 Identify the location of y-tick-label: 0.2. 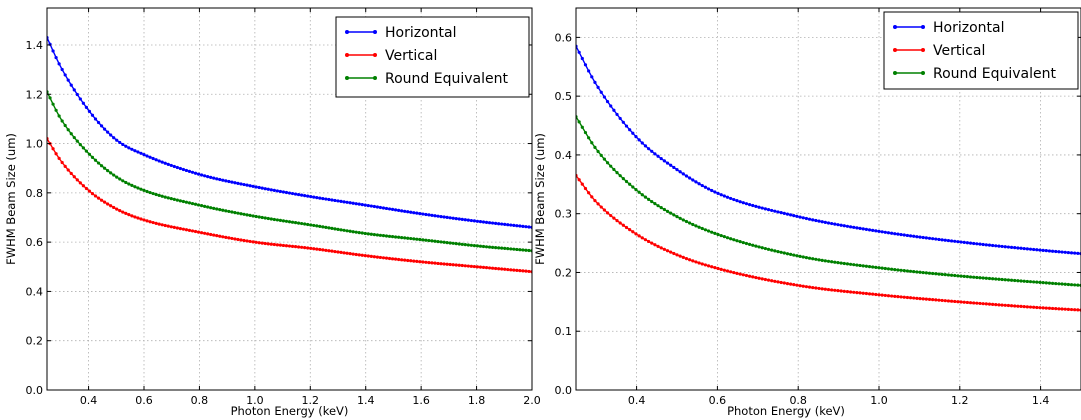
(564, 272).